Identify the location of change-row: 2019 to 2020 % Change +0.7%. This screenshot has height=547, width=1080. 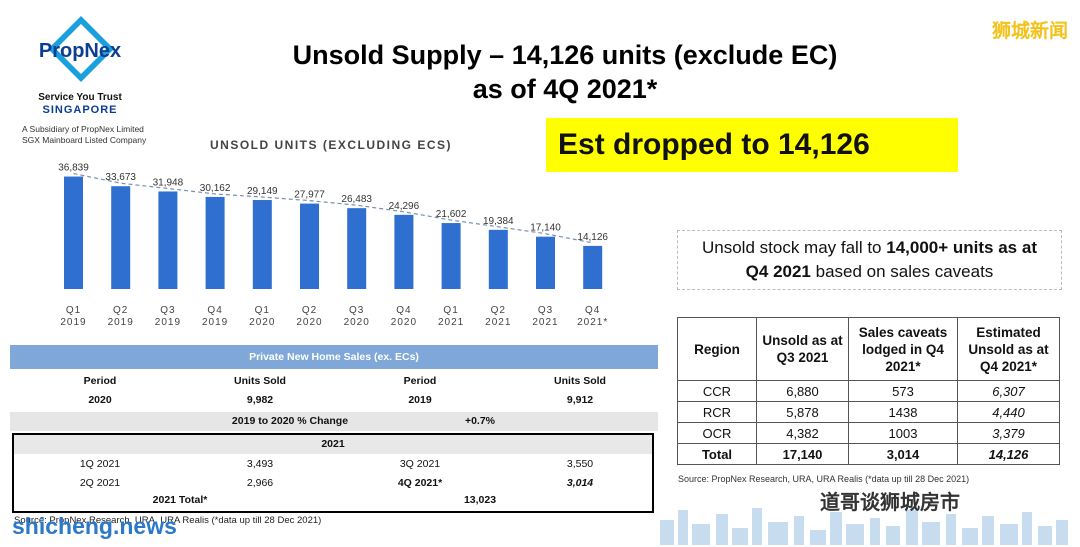
(334, 421).